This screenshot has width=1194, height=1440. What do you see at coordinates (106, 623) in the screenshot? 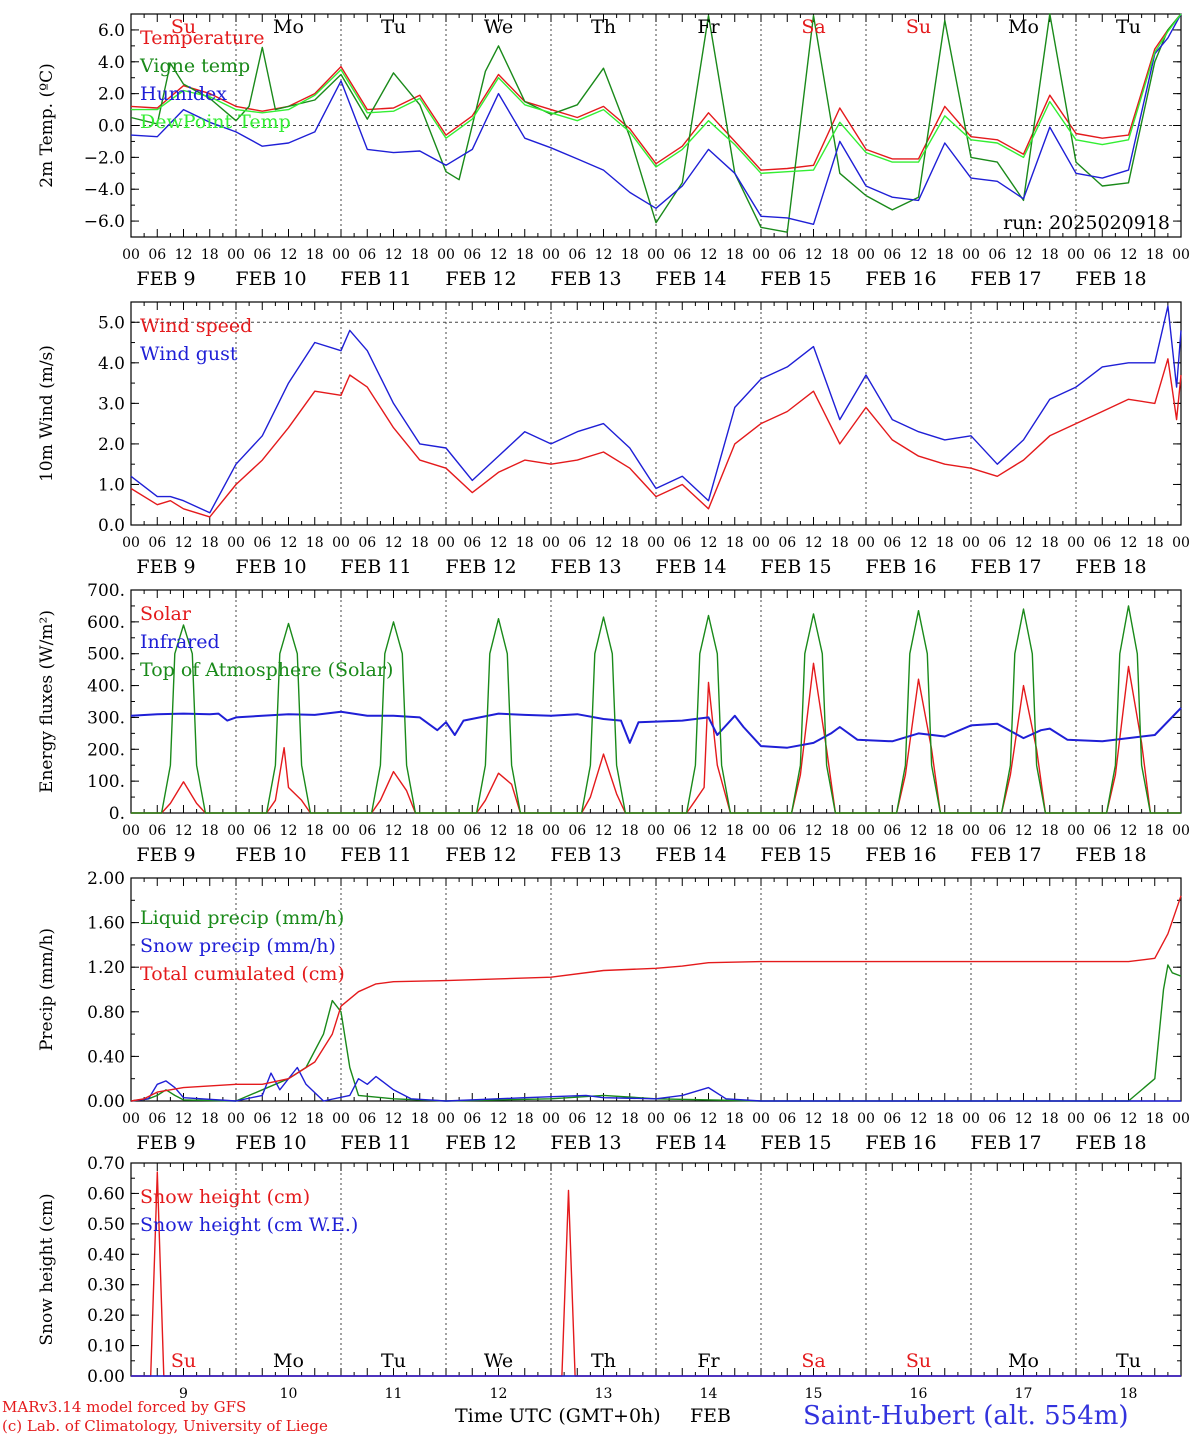
I see `y-tick-label: 600.` at bounding box center [106, 623].